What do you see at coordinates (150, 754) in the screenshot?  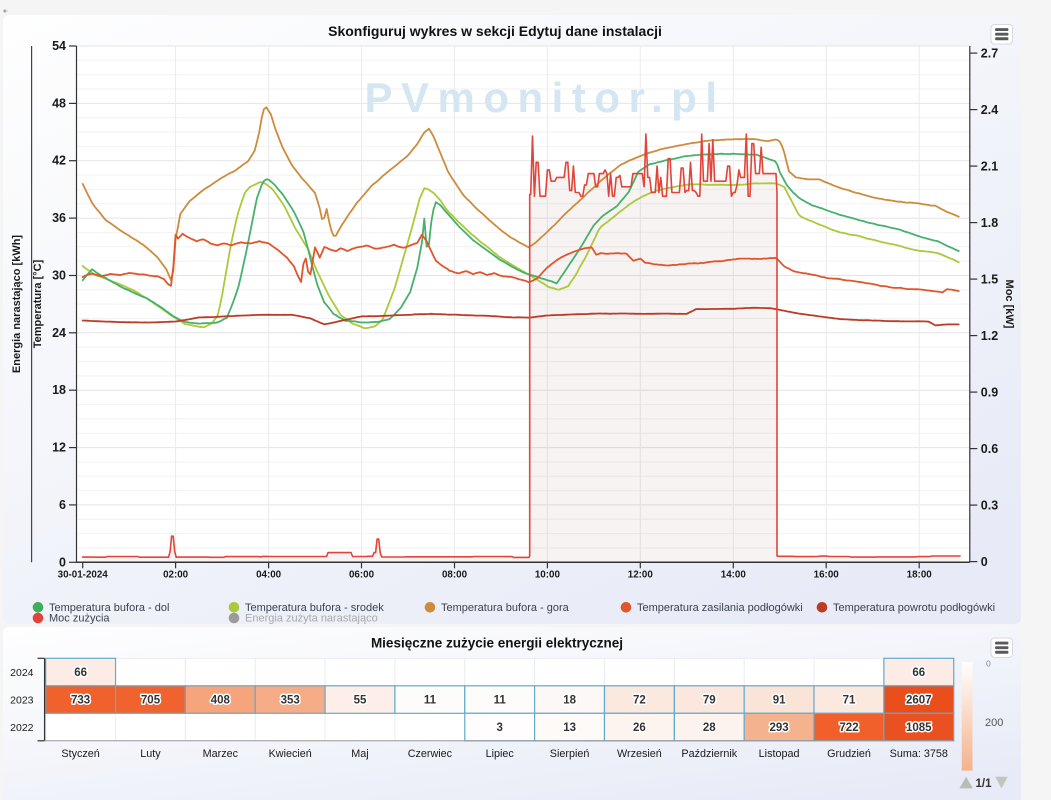 I see `svg-text: Luty` at bounding box center [150, 754].